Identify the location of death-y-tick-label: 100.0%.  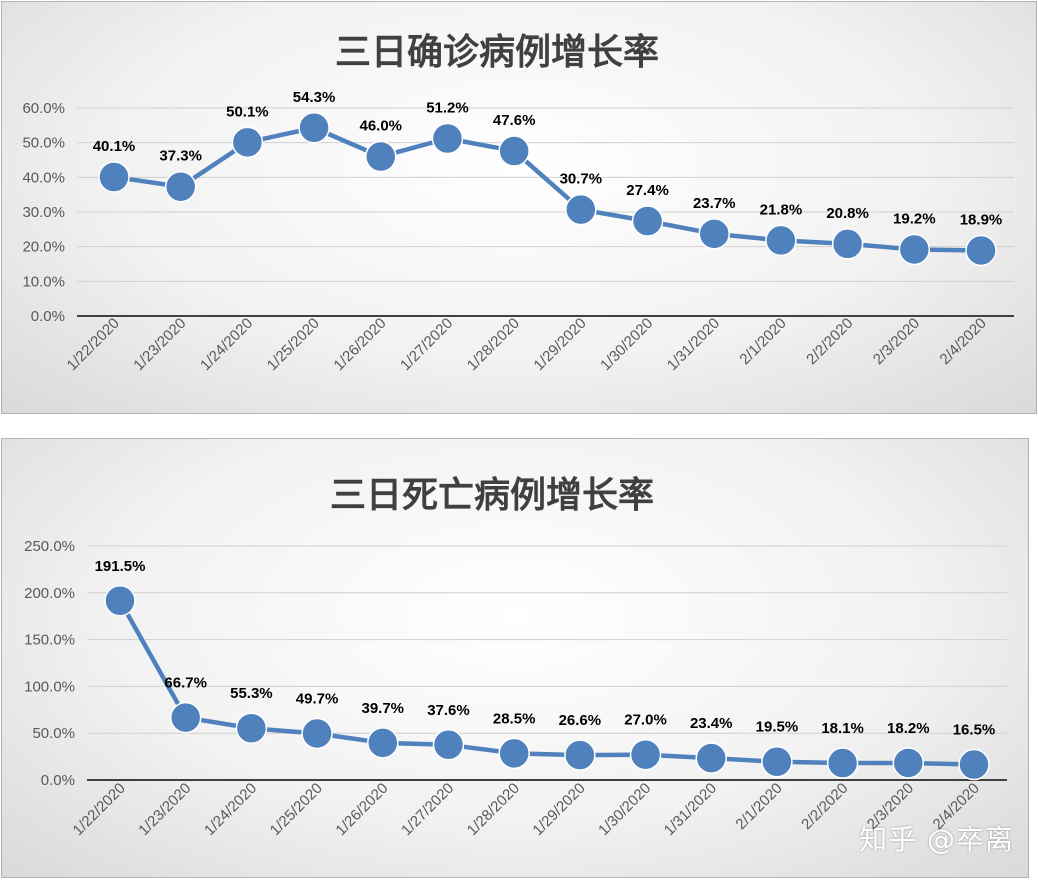
(49, 686).